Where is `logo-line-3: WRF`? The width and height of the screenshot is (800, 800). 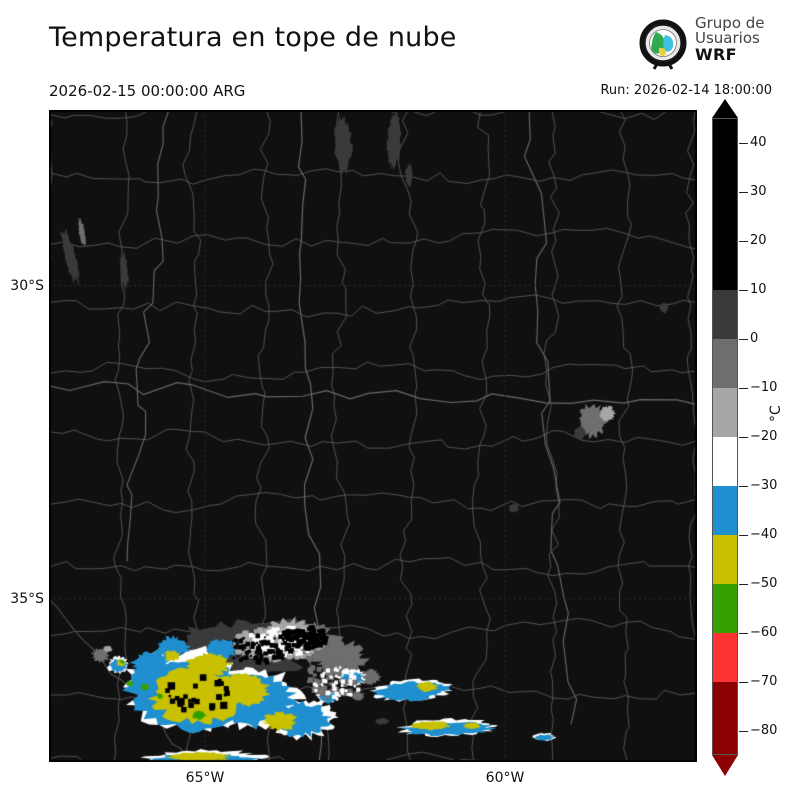 logo-line-3: WRF is located at coordinates (716, 54).